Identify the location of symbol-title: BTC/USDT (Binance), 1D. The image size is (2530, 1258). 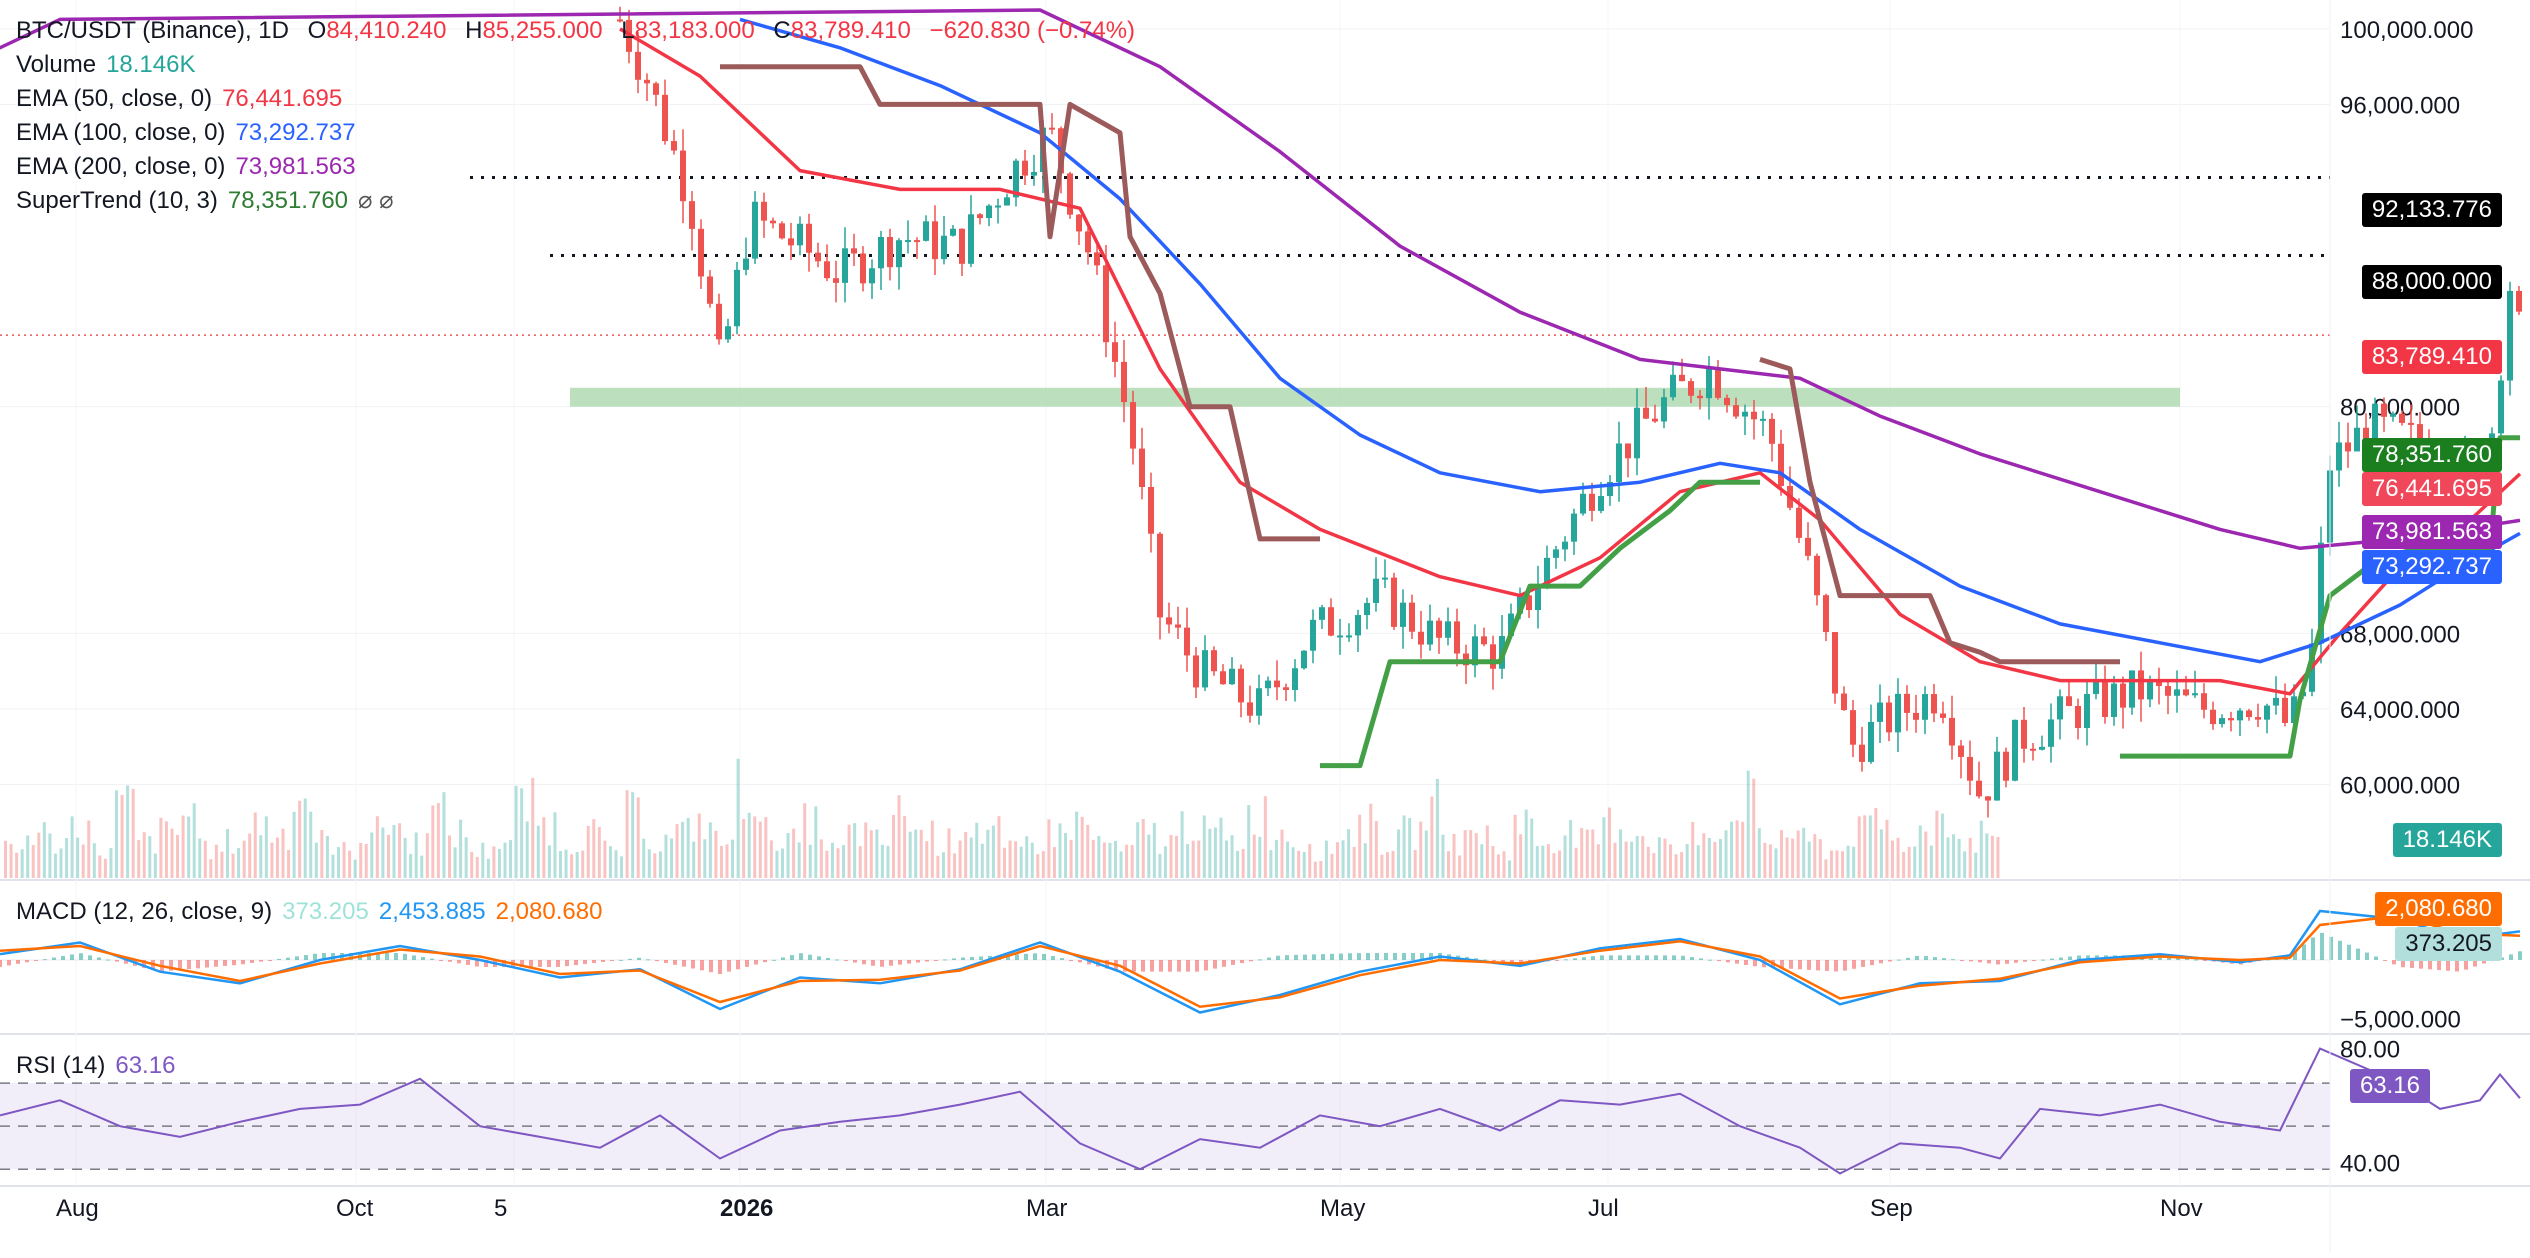
(152, 30).